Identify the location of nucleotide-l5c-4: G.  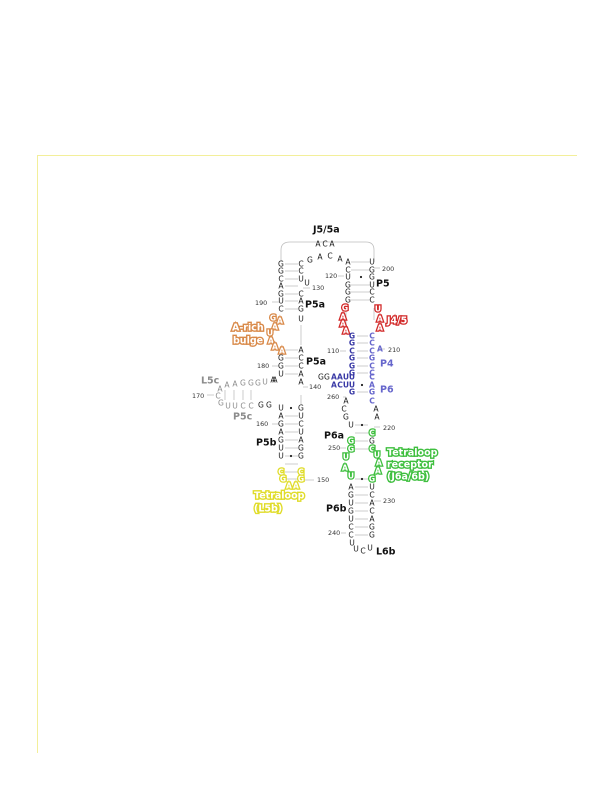
(243, 383).